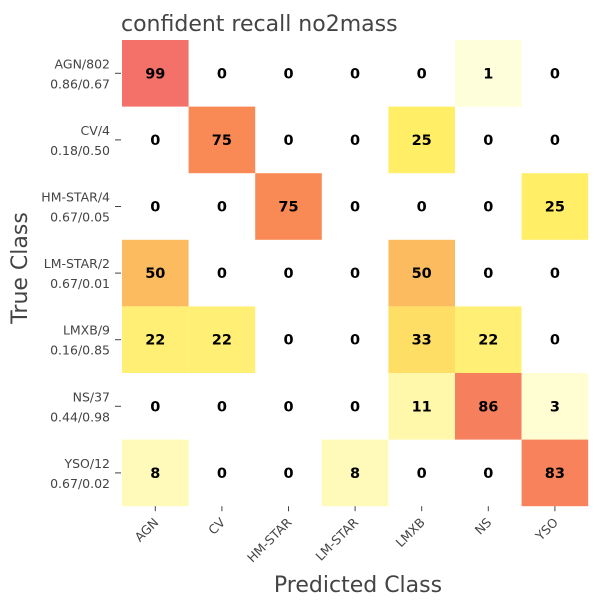  Describe the element at coordinates (80, 483) in the screenshot. I see `row-label-stats: 0.67/0.02` at that location.